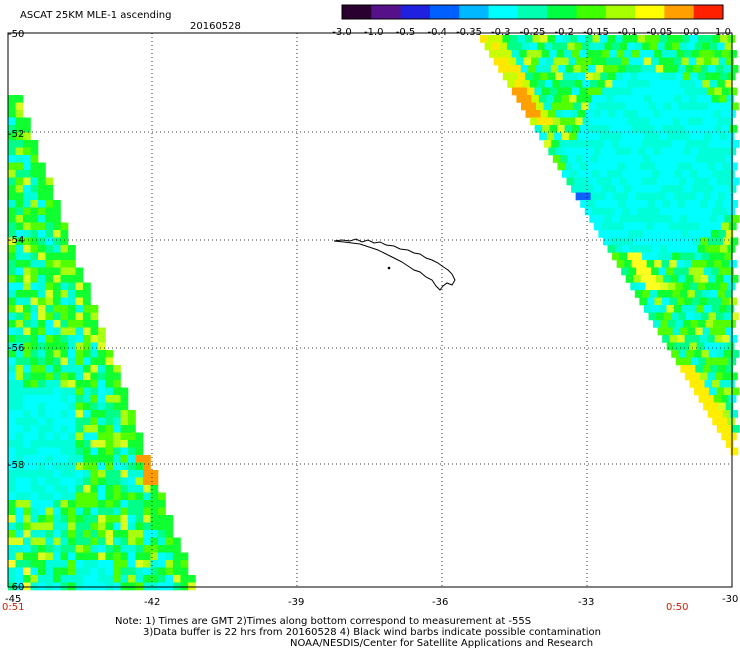 This screenshot has width=740, height=650. I want to click on right-swath-time: 0:50, so click(677, 607).